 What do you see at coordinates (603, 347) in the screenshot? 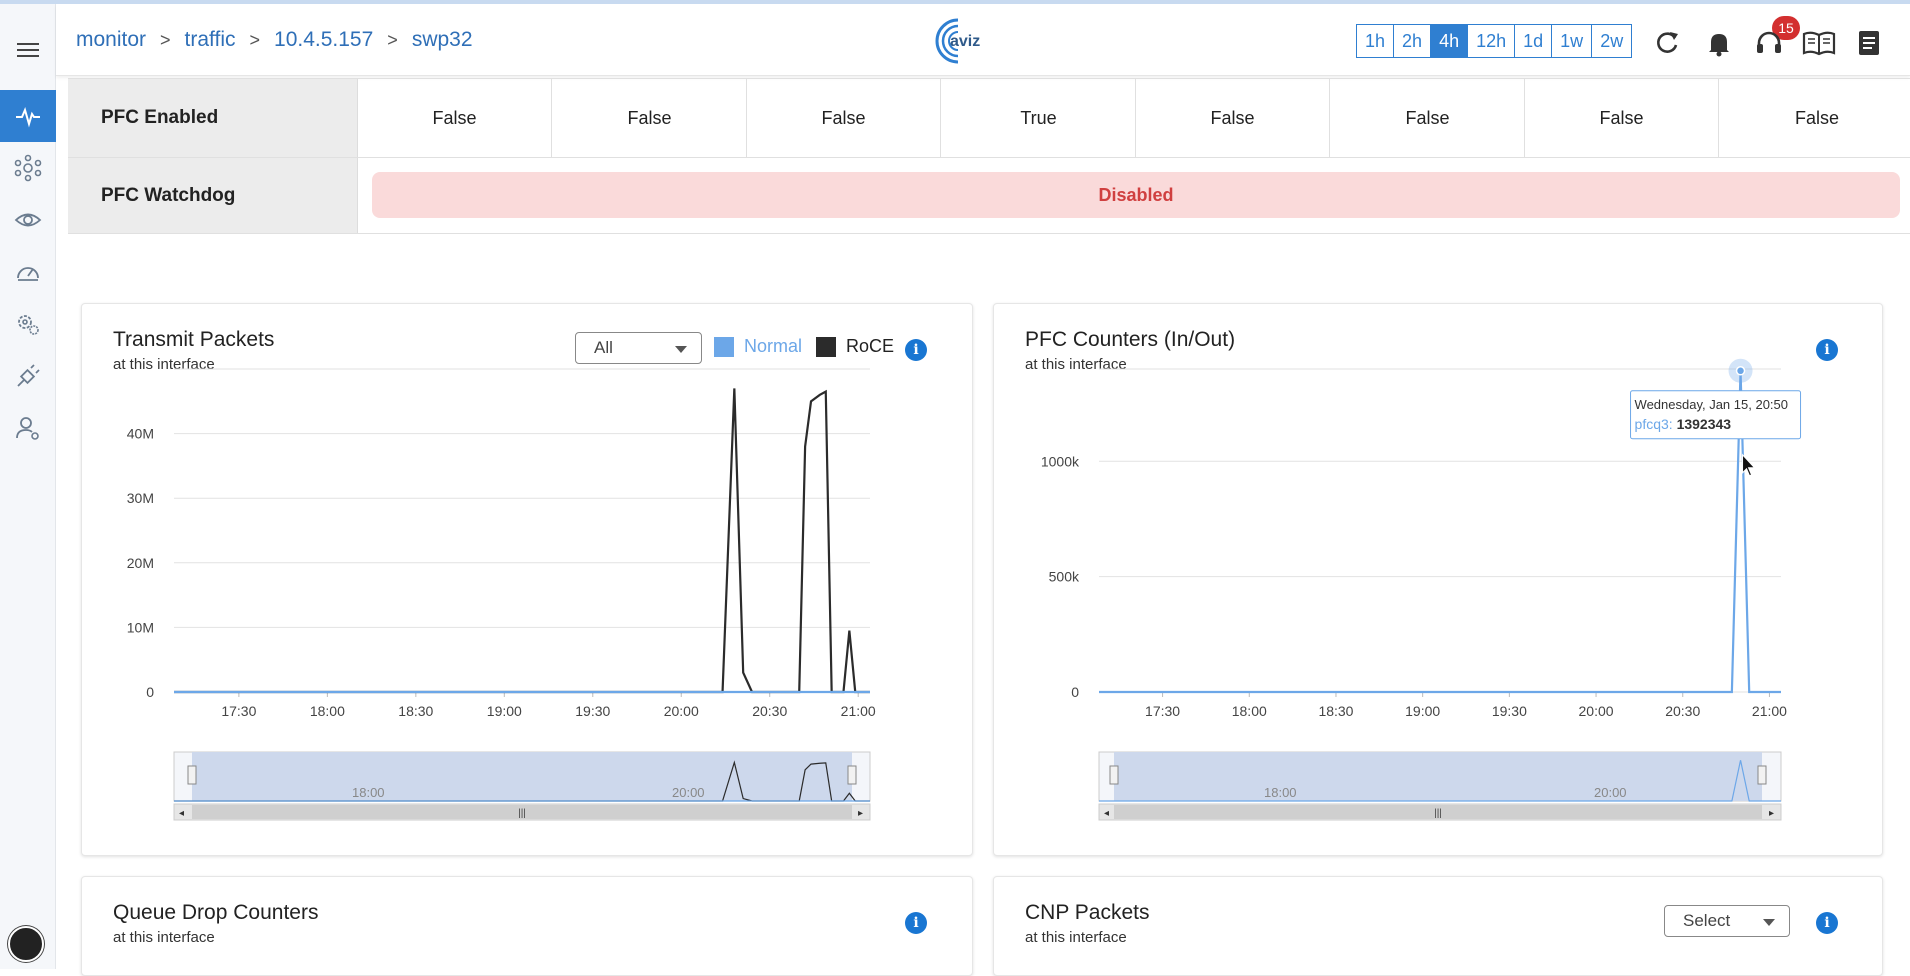
I see `traffic-type-value: All` at bounding box center [603, 347].